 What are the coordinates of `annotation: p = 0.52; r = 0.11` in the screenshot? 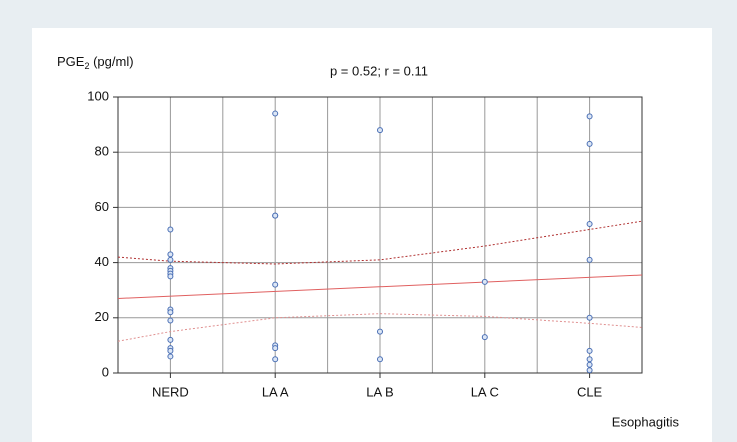 It's located at (379, 70).